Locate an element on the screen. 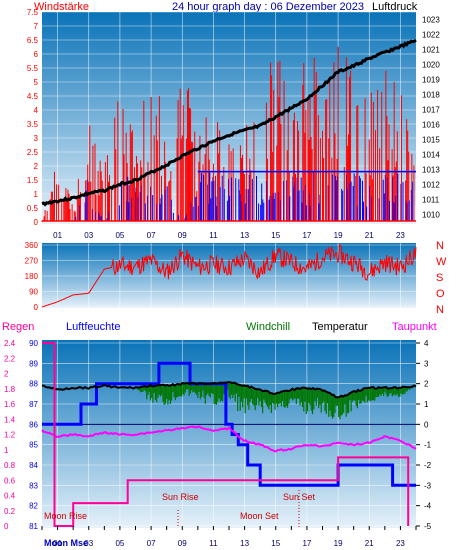 The width and height of the screenshot is (462, 550). humidity-tick-label: 85 is located at coordinates (33, 445).